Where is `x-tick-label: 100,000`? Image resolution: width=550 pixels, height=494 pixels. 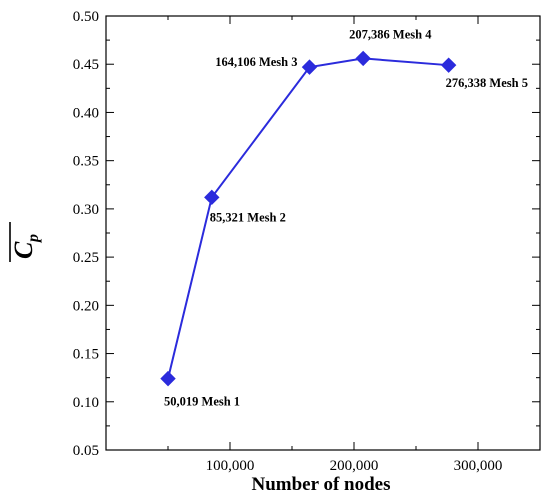
x-tick-label: 100,000 is located at coordinates (230, 466).